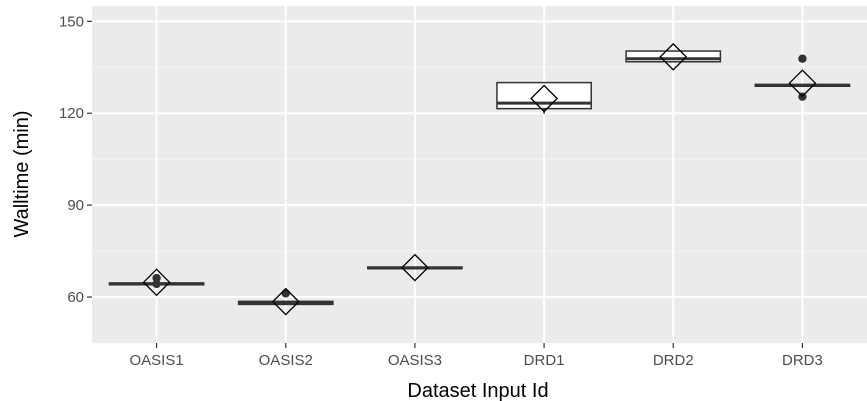 The image size is (867, 401). I want to click on x-tick-label: OASIS2, so click(286, 360).